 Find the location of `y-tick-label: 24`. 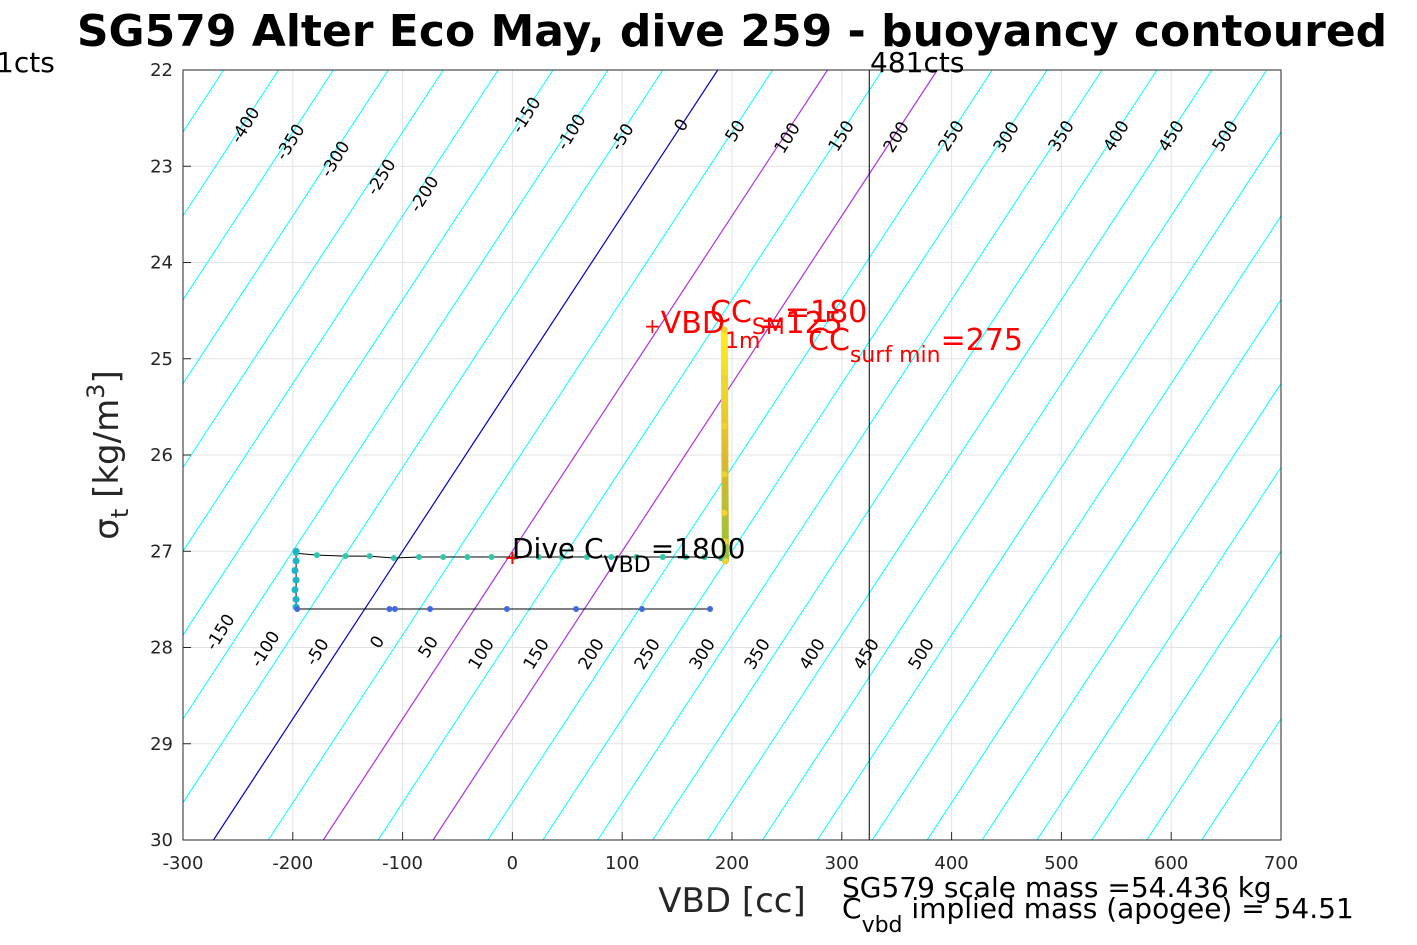

y-tick-label: 24 is located at coordinates (161, 263).